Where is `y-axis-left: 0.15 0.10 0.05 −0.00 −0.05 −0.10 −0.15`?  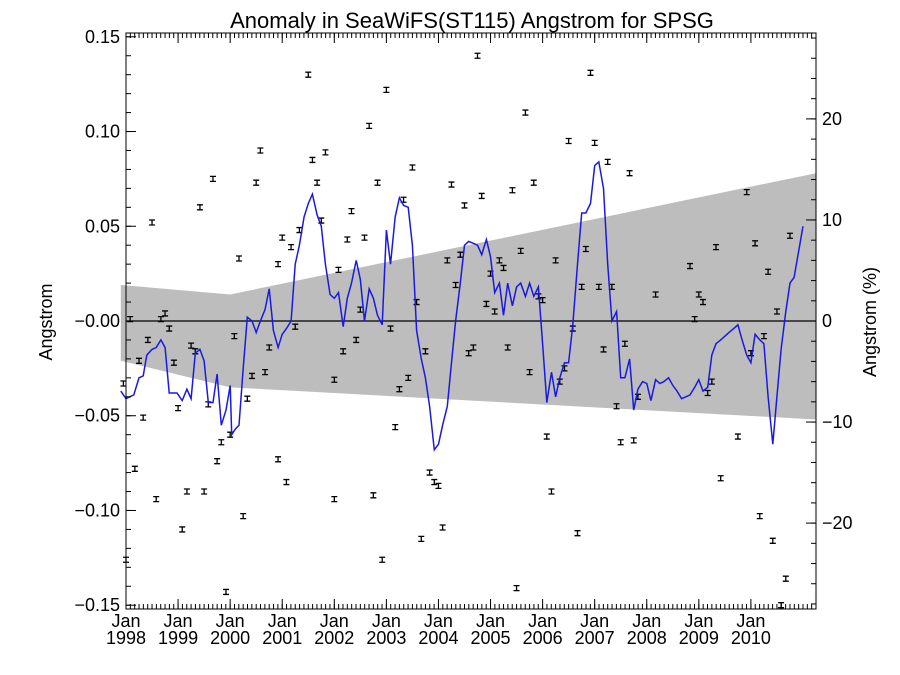
y-axis-left: 0.15 0.10 0.05 −0.00 −0.05 −0.10 −0.15 is located at coordinates (105, 321).